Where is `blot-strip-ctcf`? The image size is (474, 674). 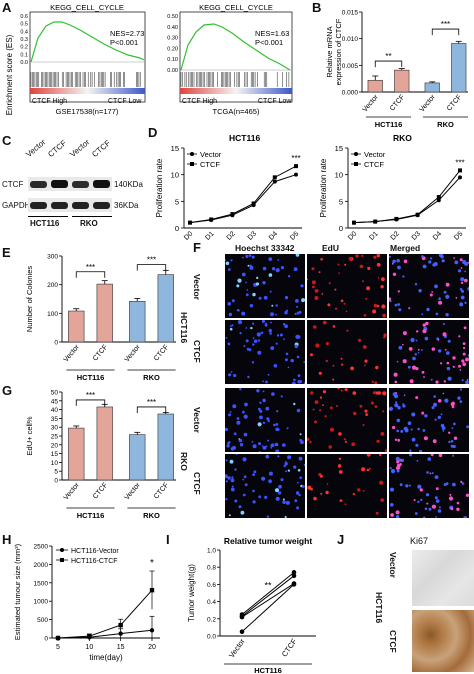
blot-strip-ctcf is located at coordinates (70, 184).